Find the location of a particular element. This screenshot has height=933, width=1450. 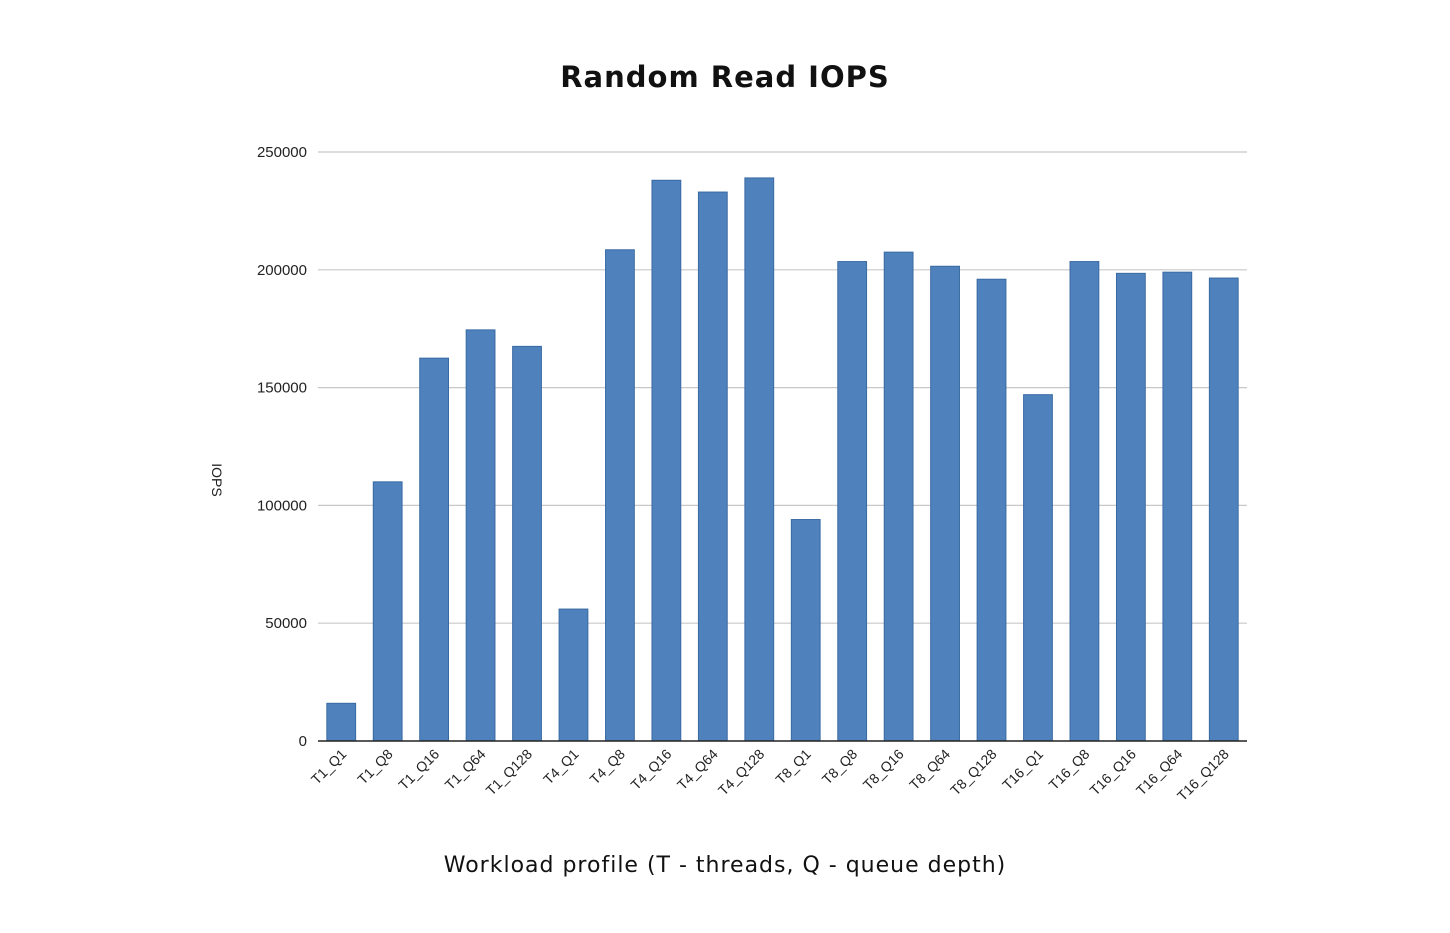

x-category-label: T8_Q1 is located at coordinates (793, 767).